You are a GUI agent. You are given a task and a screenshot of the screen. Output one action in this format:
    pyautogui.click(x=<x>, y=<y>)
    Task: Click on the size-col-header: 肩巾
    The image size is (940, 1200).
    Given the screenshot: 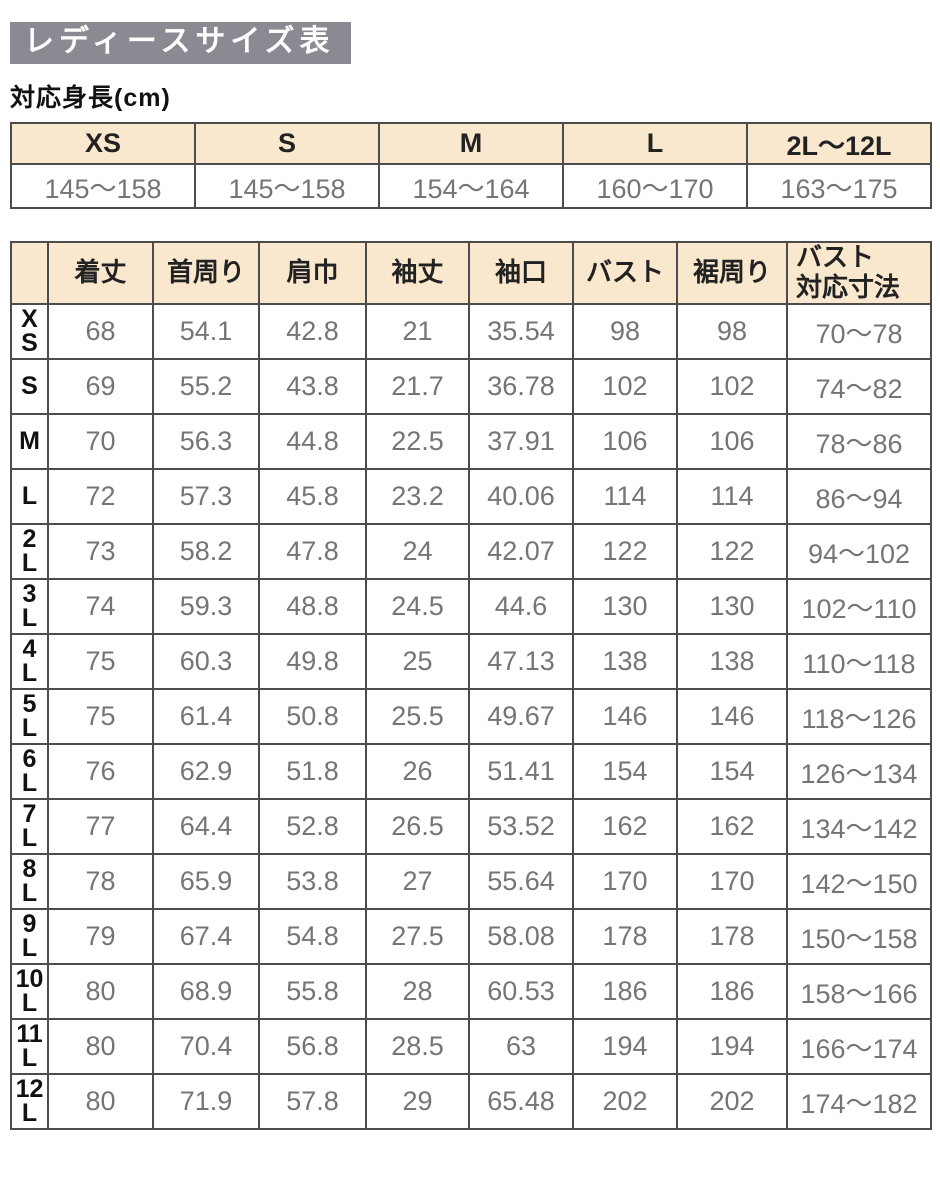 What is the action you would take?
    pyautogui.click(x=312, y=273)
    